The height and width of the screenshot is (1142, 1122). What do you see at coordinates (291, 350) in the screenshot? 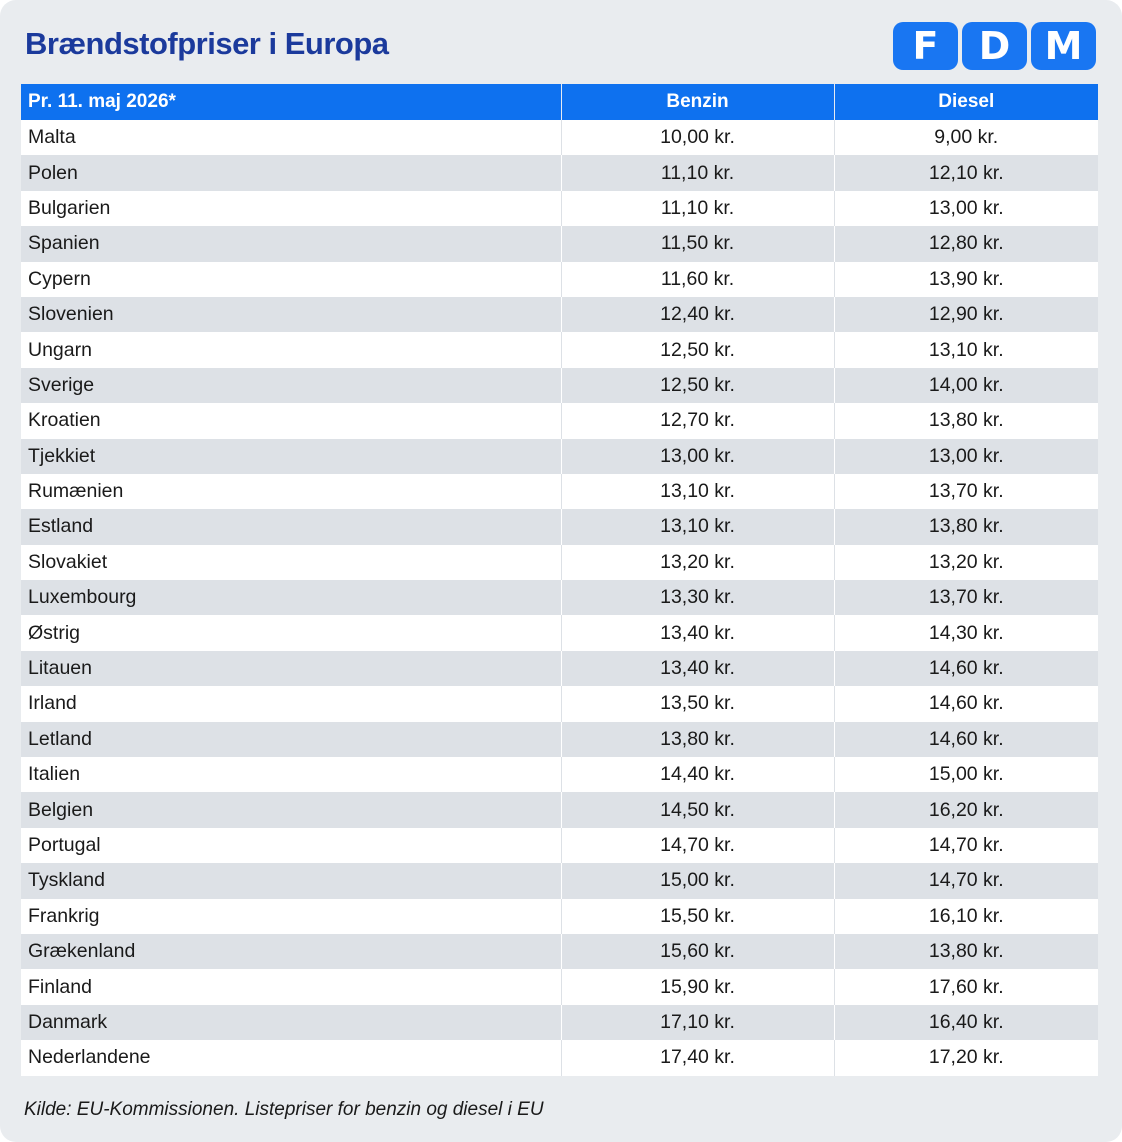
I see `country-cell: Ungarn` at bounding box center [291, 350].